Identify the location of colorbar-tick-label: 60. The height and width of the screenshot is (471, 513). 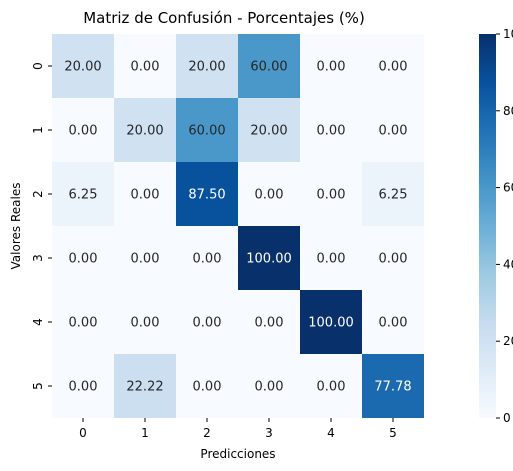
(508, 188).